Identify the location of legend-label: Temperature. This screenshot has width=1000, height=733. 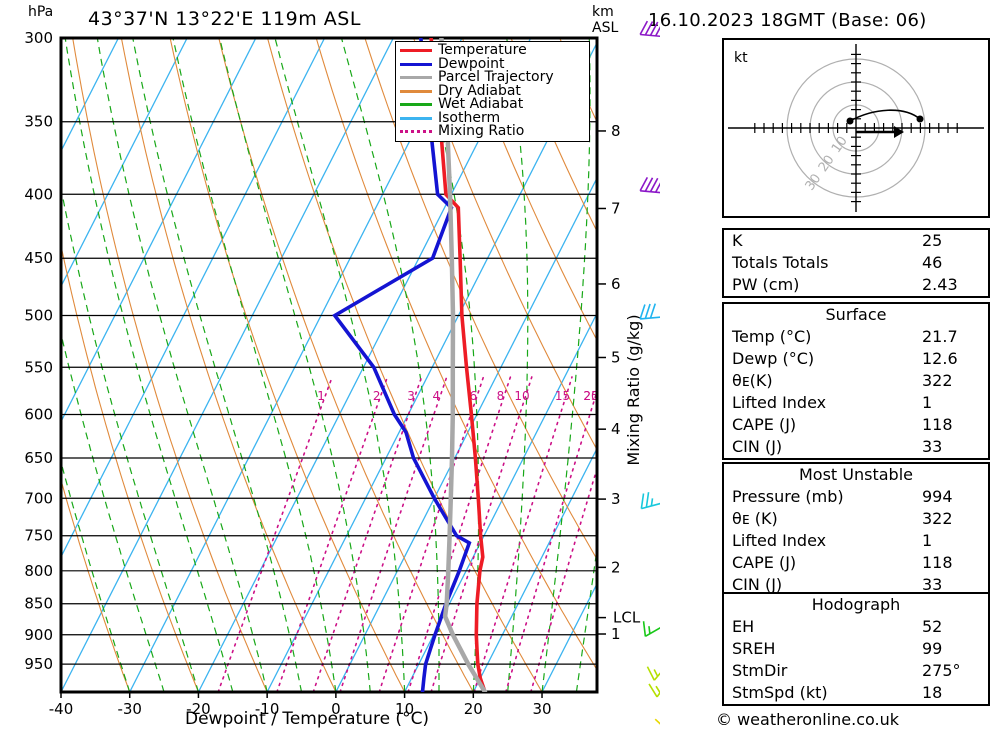
(482, 50).